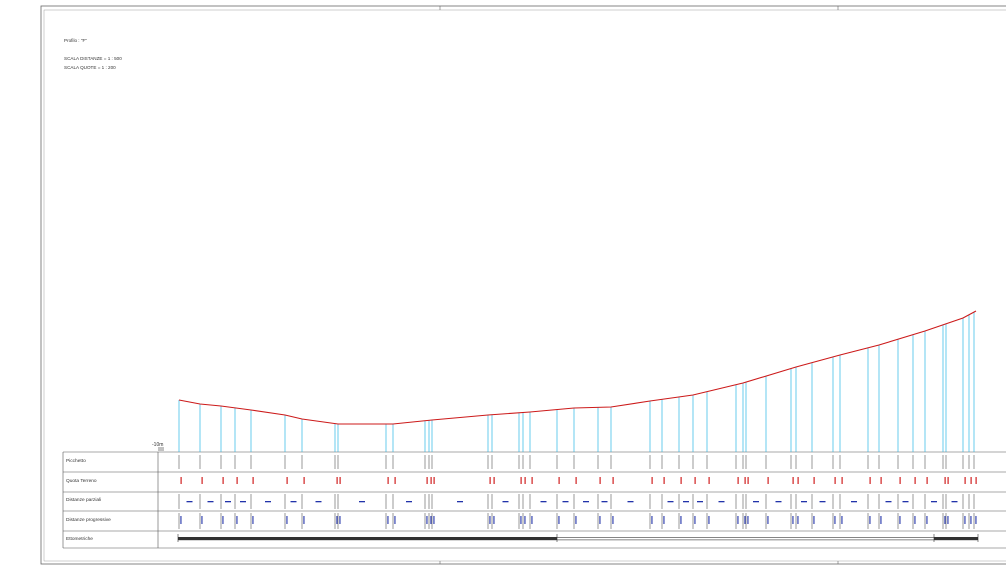 Image resolution: width=1006 pixels, height=572 pixels. I want to click on row-label-distanze-parziali: Distanze parziali, so click(84, 500).